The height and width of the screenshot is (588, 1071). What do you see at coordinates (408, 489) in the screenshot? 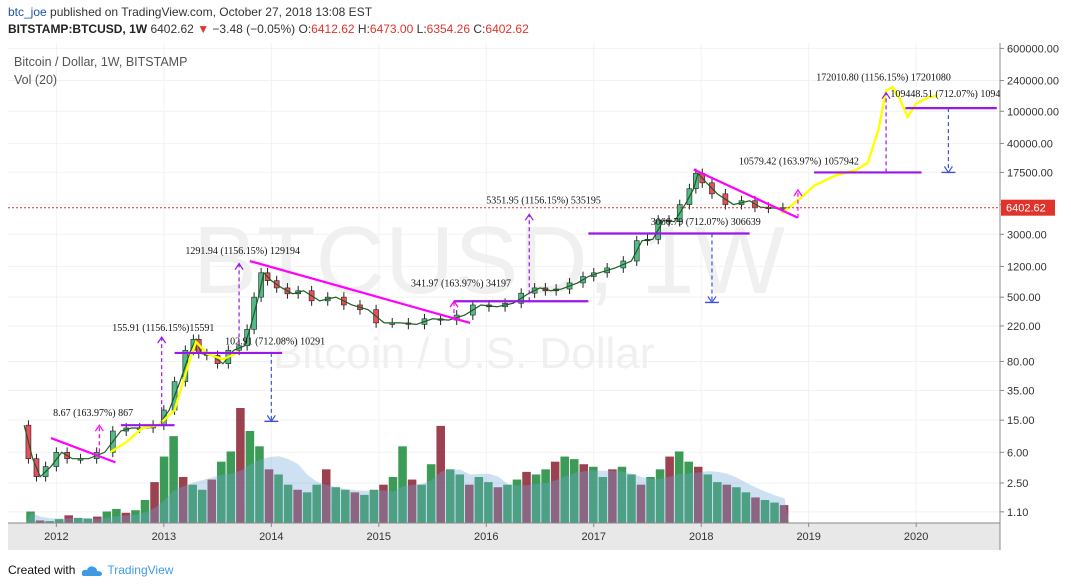
I see `volume-ma-area` at bounding box center [408, 489].